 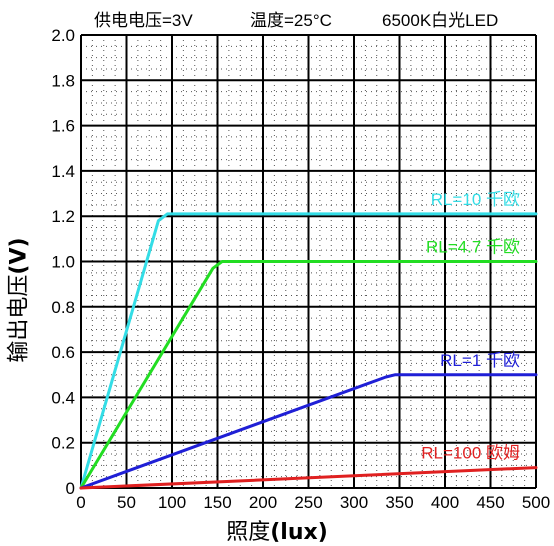 I want to click on x-tick-label: 200, so click(x=263, y=502).